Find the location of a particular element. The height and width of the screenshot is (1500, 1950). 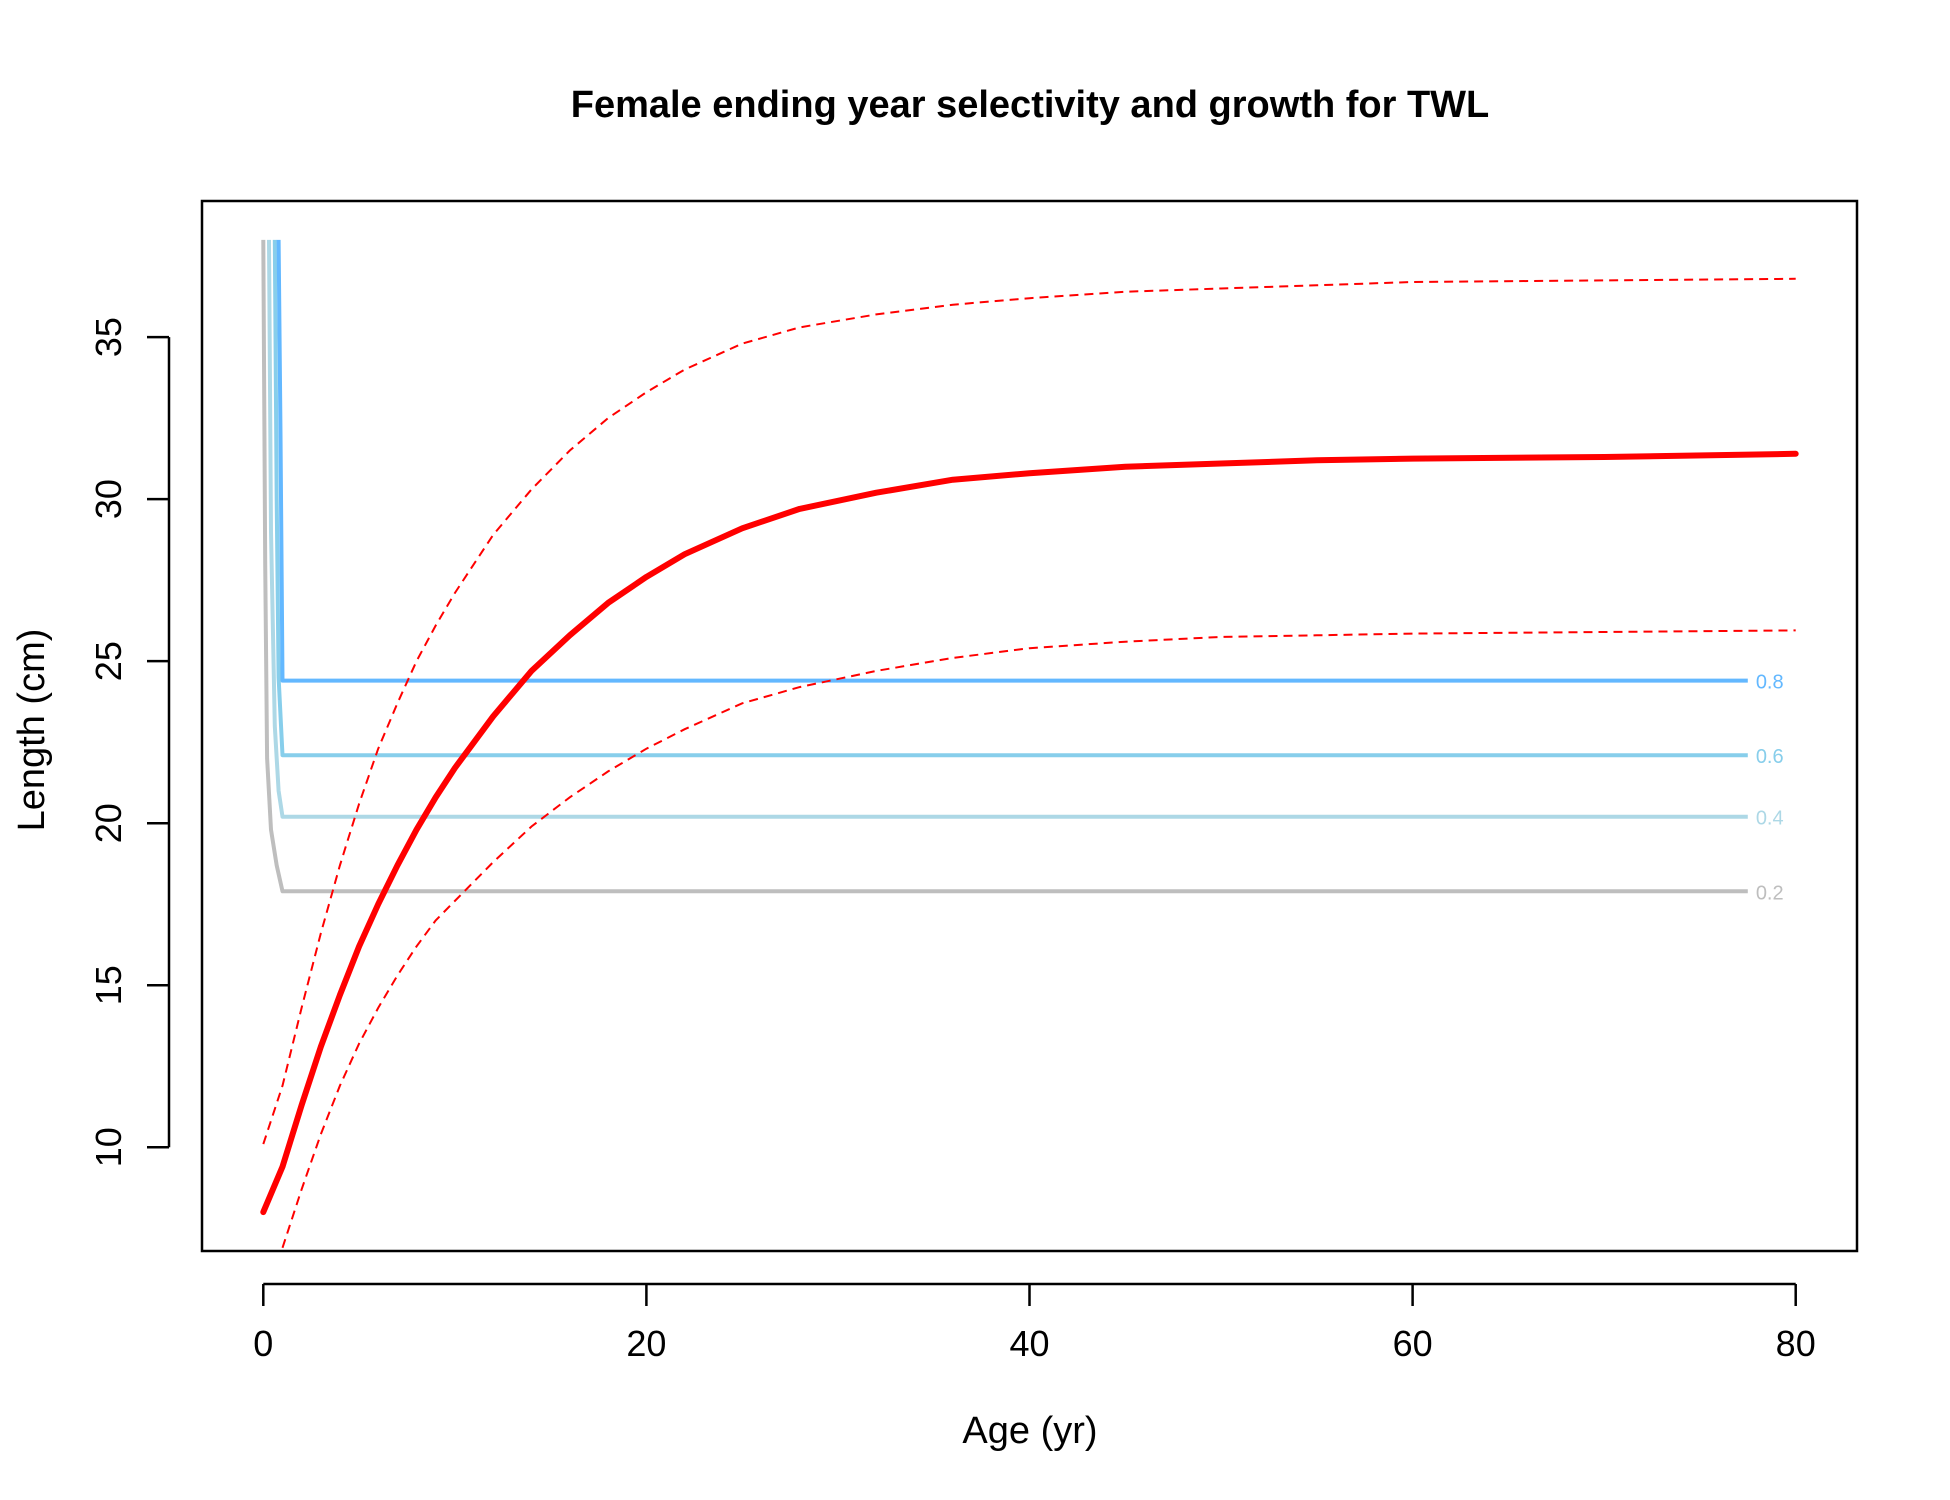

x-axis-label: Age (yr) is located at coordinates (1029, 1431).